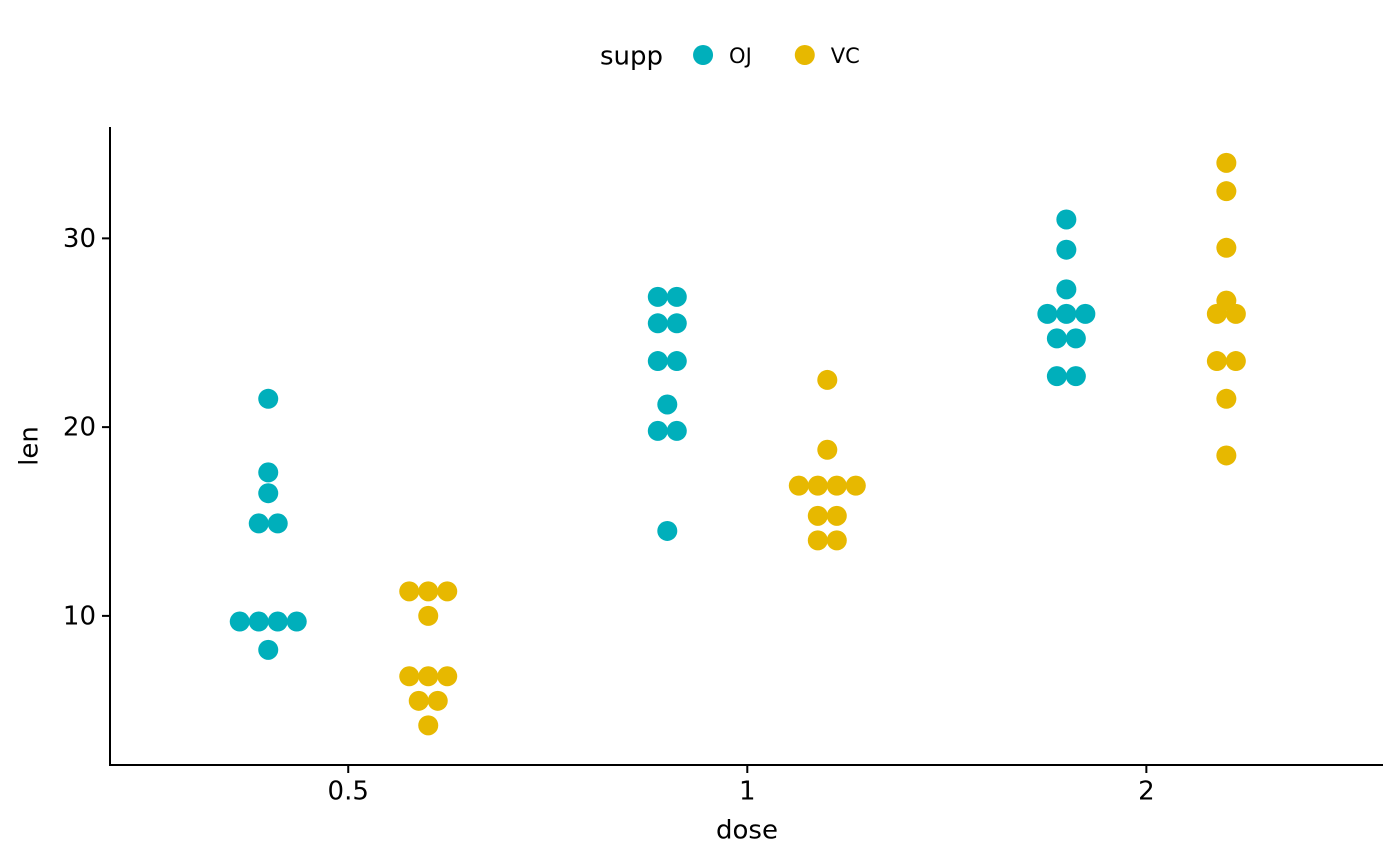 The image size is (1400, 866). I want to click on y-axis-label: len, so click(30, 446).